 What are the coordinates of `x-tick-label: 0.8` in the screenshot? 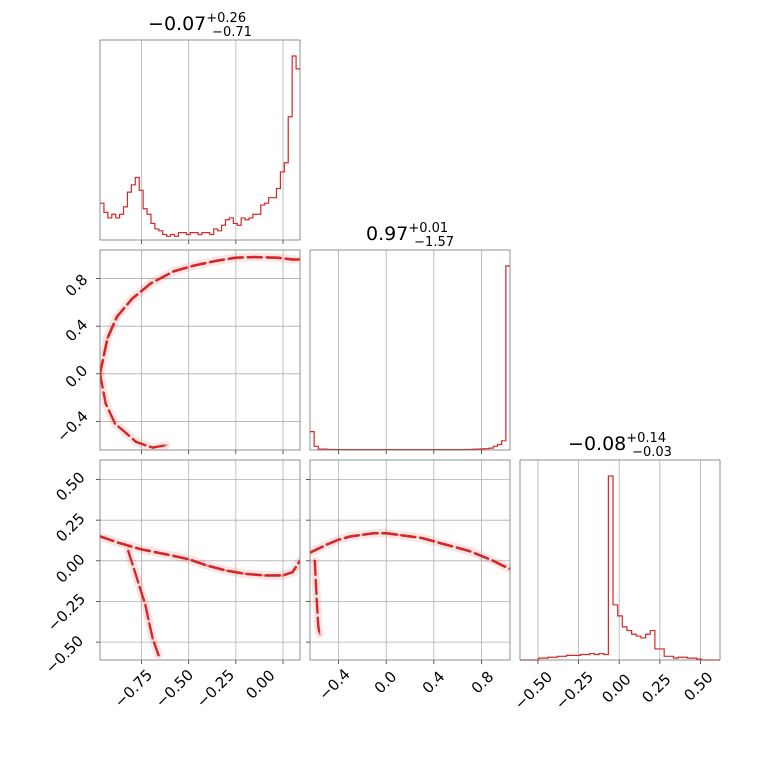 It's located at (483, 683).